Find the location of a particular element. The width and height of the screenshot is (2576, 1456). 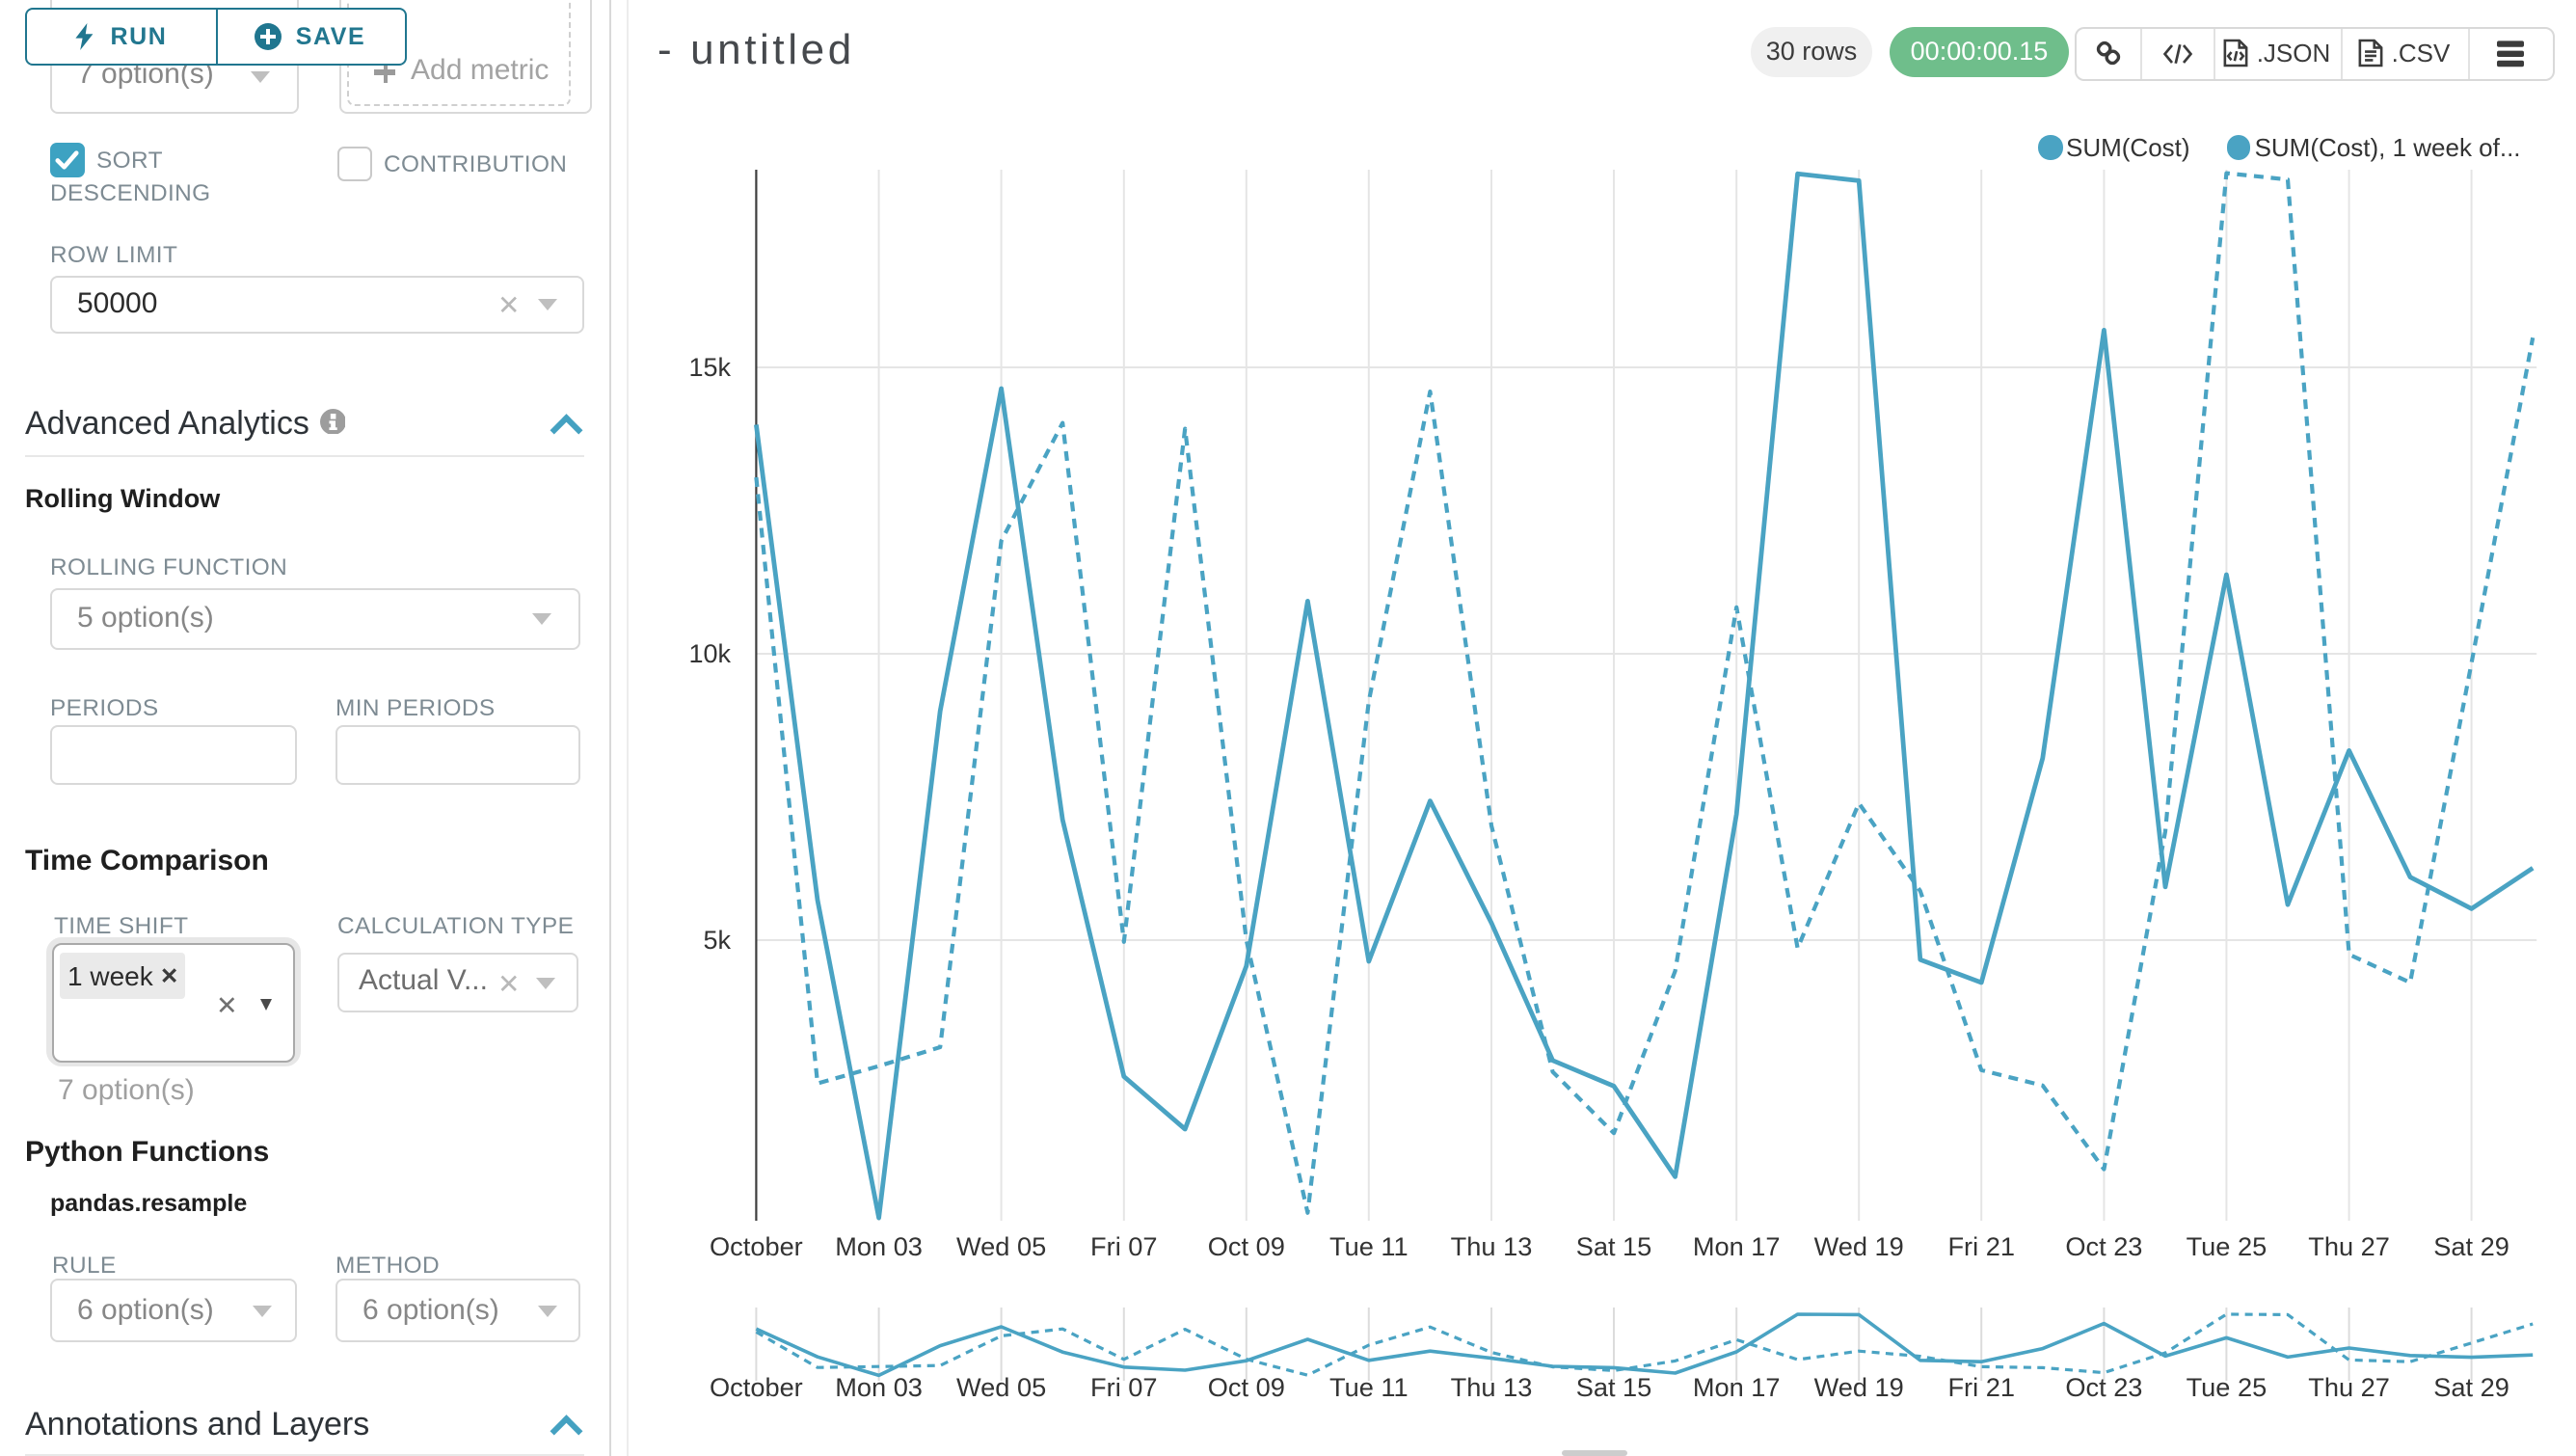

svg-text: 10k is located at coordinates (710, 653).